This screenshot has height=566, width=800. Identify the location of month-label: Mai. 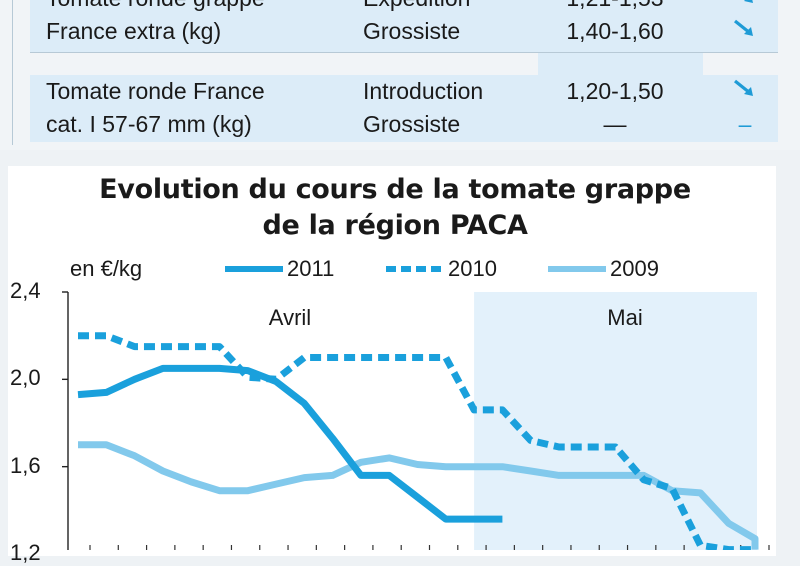
(625, 317).